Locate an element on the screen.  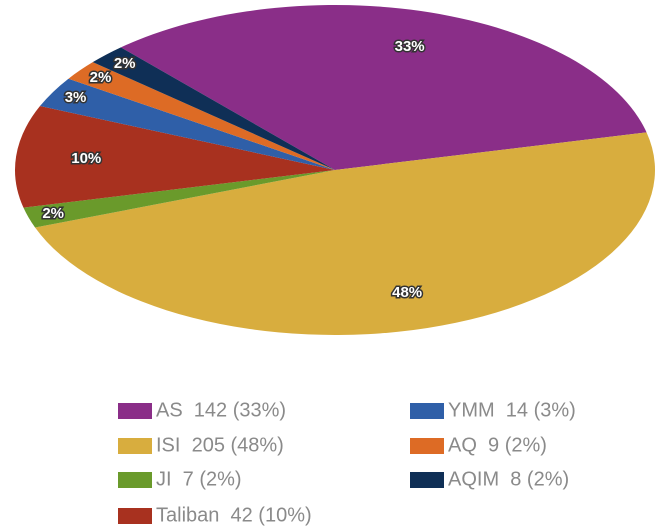
legend-label: Taliban 42 (10%) is located at coordinates (234, 515).